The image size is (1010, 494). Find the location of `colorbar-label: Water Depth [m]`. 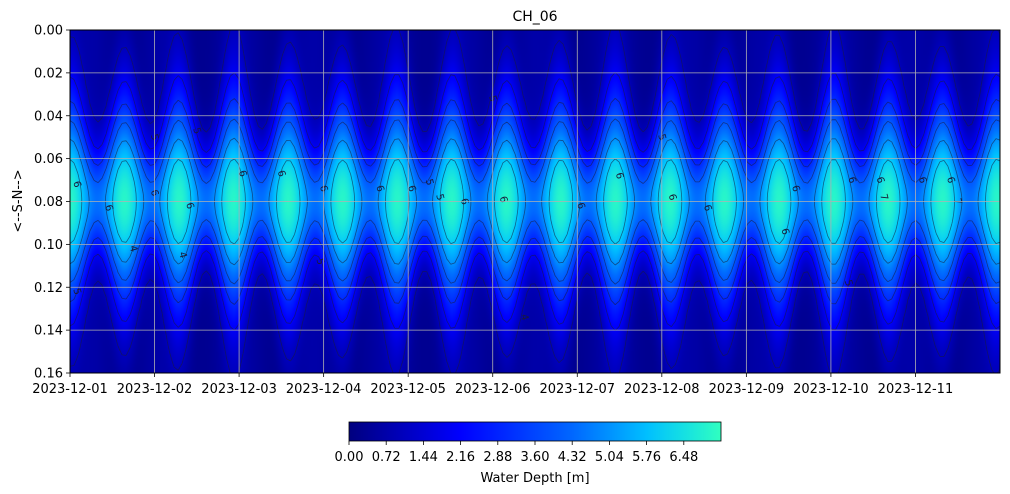

colorbar-label: Water Depth [m] is located at coordinates (534, 478).